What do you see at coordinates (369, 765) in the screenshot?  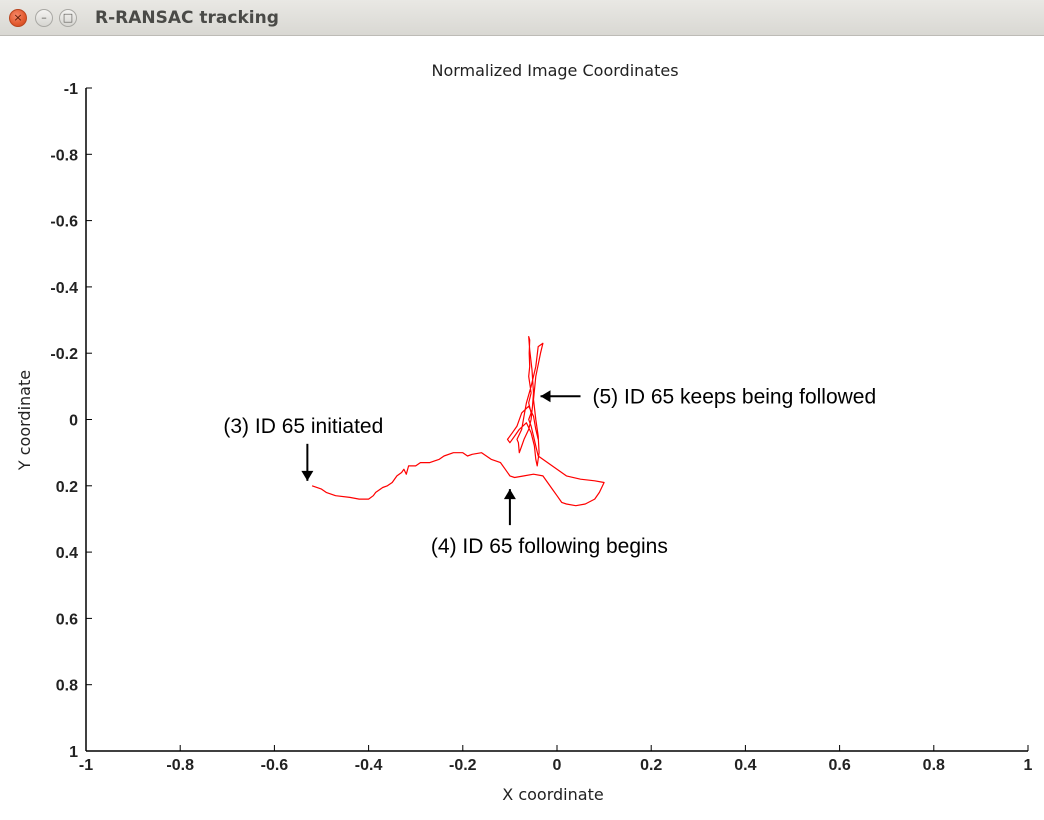 I see `x-tick-label: -0.4` at bounding box center [369, 765].